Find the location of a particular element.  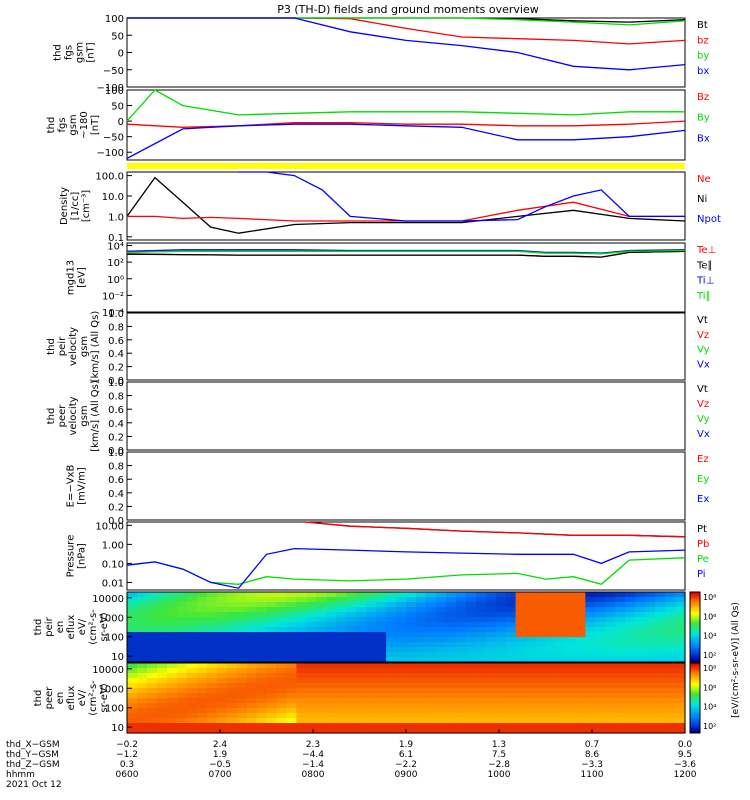

y-tick-label: 10⁴ is located at coordinates (115, 247).